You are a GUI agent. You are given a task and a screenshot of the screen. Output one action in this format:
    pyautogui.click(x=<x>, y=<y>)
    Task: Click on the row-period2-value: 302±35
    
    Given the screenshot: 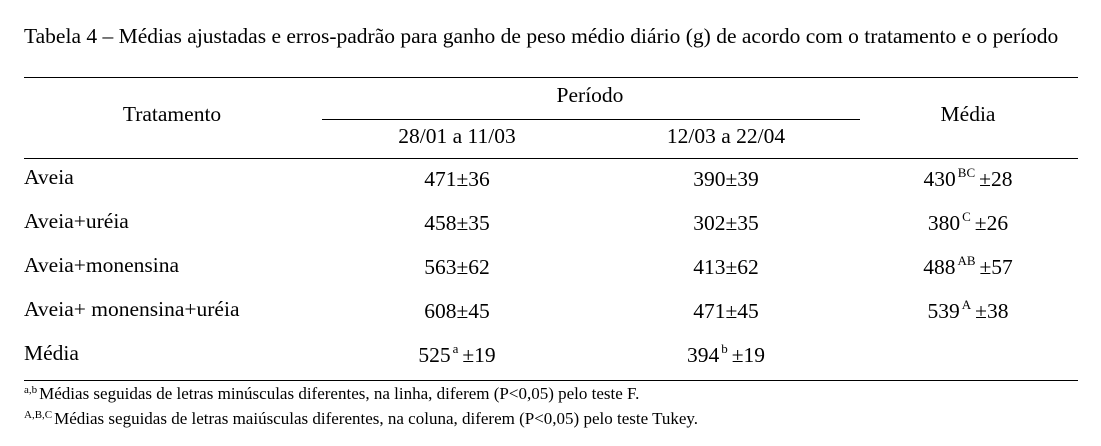 What is the action you would take?
    pyautogui.click(x=726, y=223)
    